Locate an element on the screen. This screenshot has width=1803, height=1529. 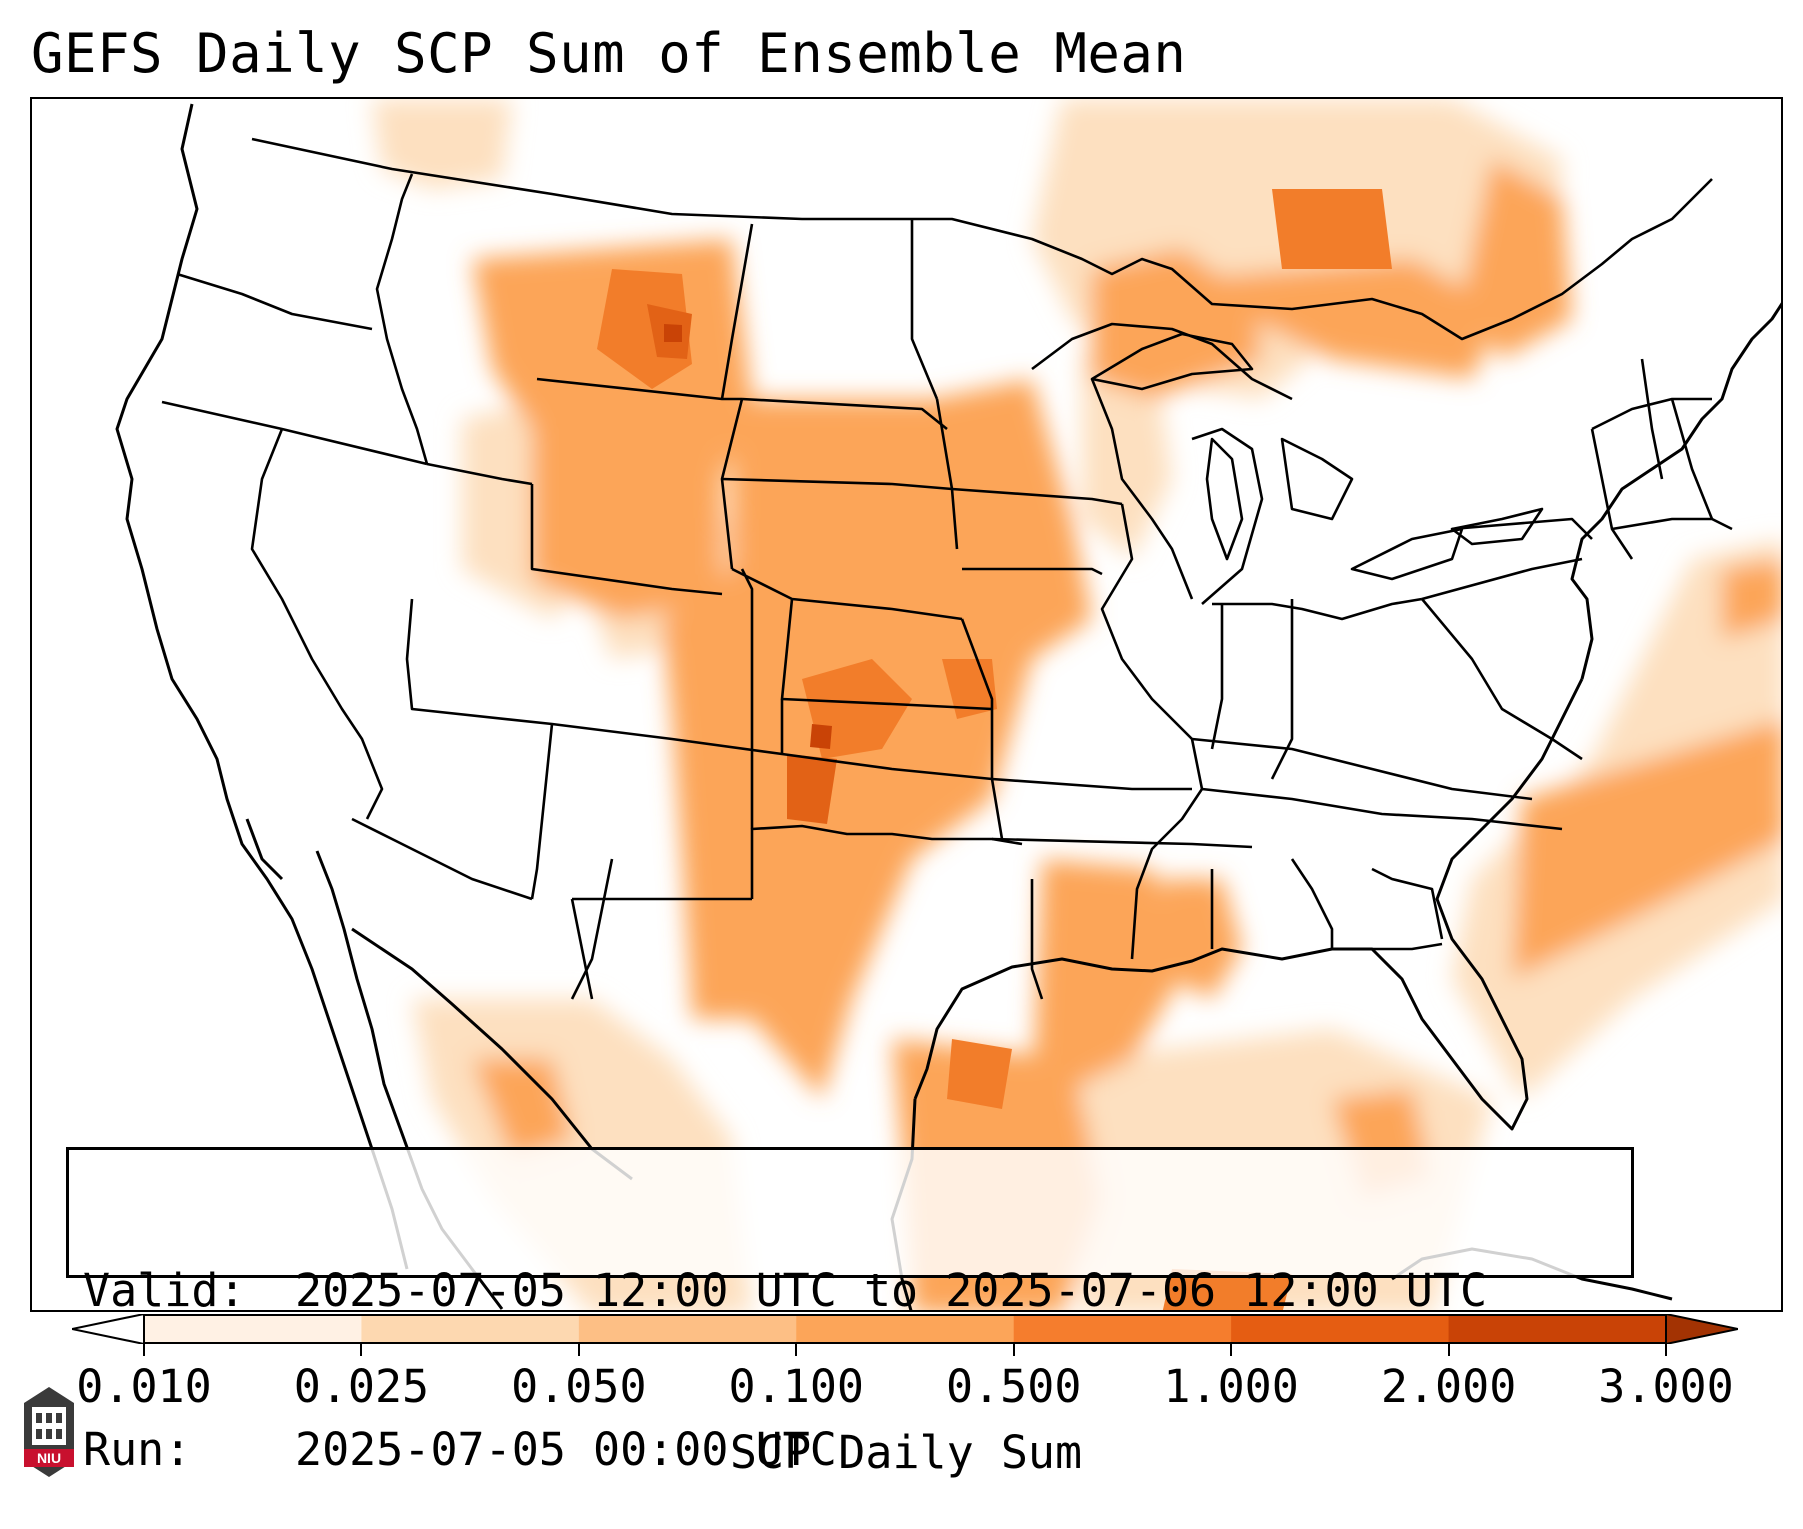
colorbar-tick-label: 2.000 is located at coordinates (1448, 1386).